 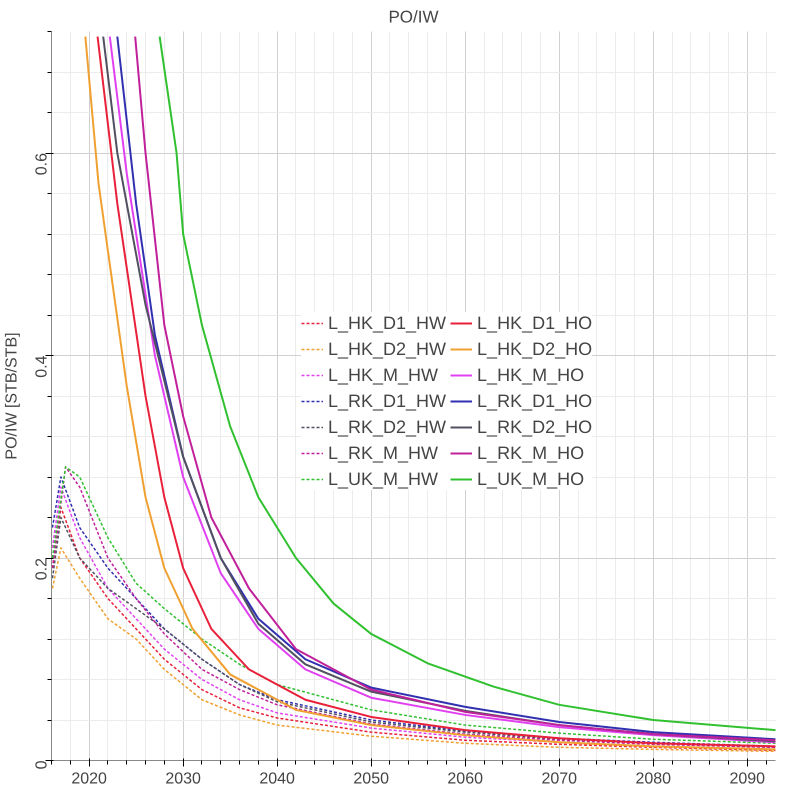 What do you see at coordinates (383, 375) in the screenshot?
I see `legend-label: L_HK_M_HW` at bounding box center [383, 375].